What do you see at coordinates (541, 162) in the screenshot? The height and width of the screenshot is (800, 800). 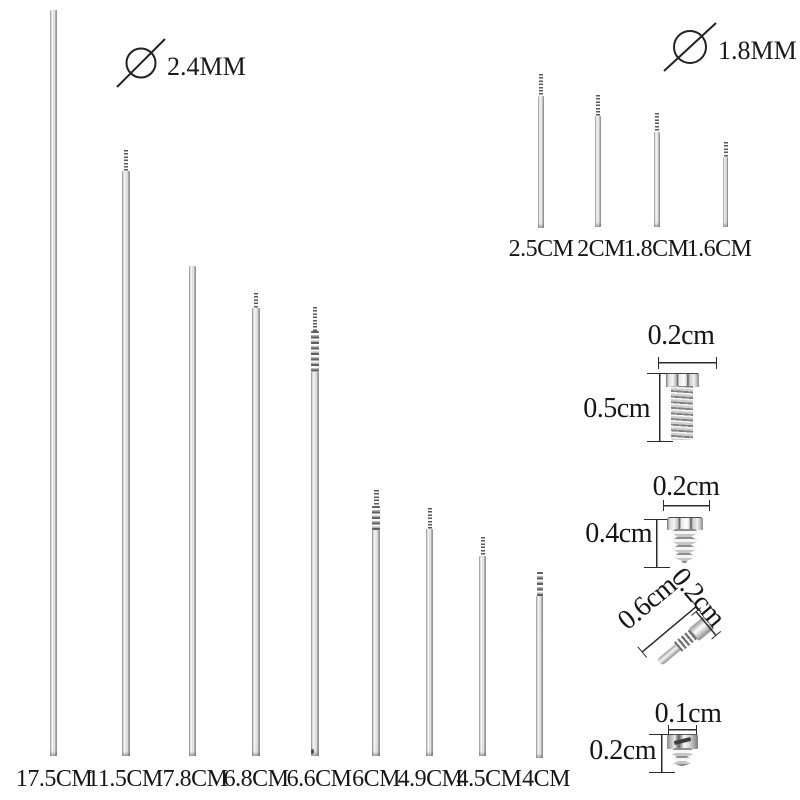 I see `rod-2-5cm` at bounding box center [541, 162].